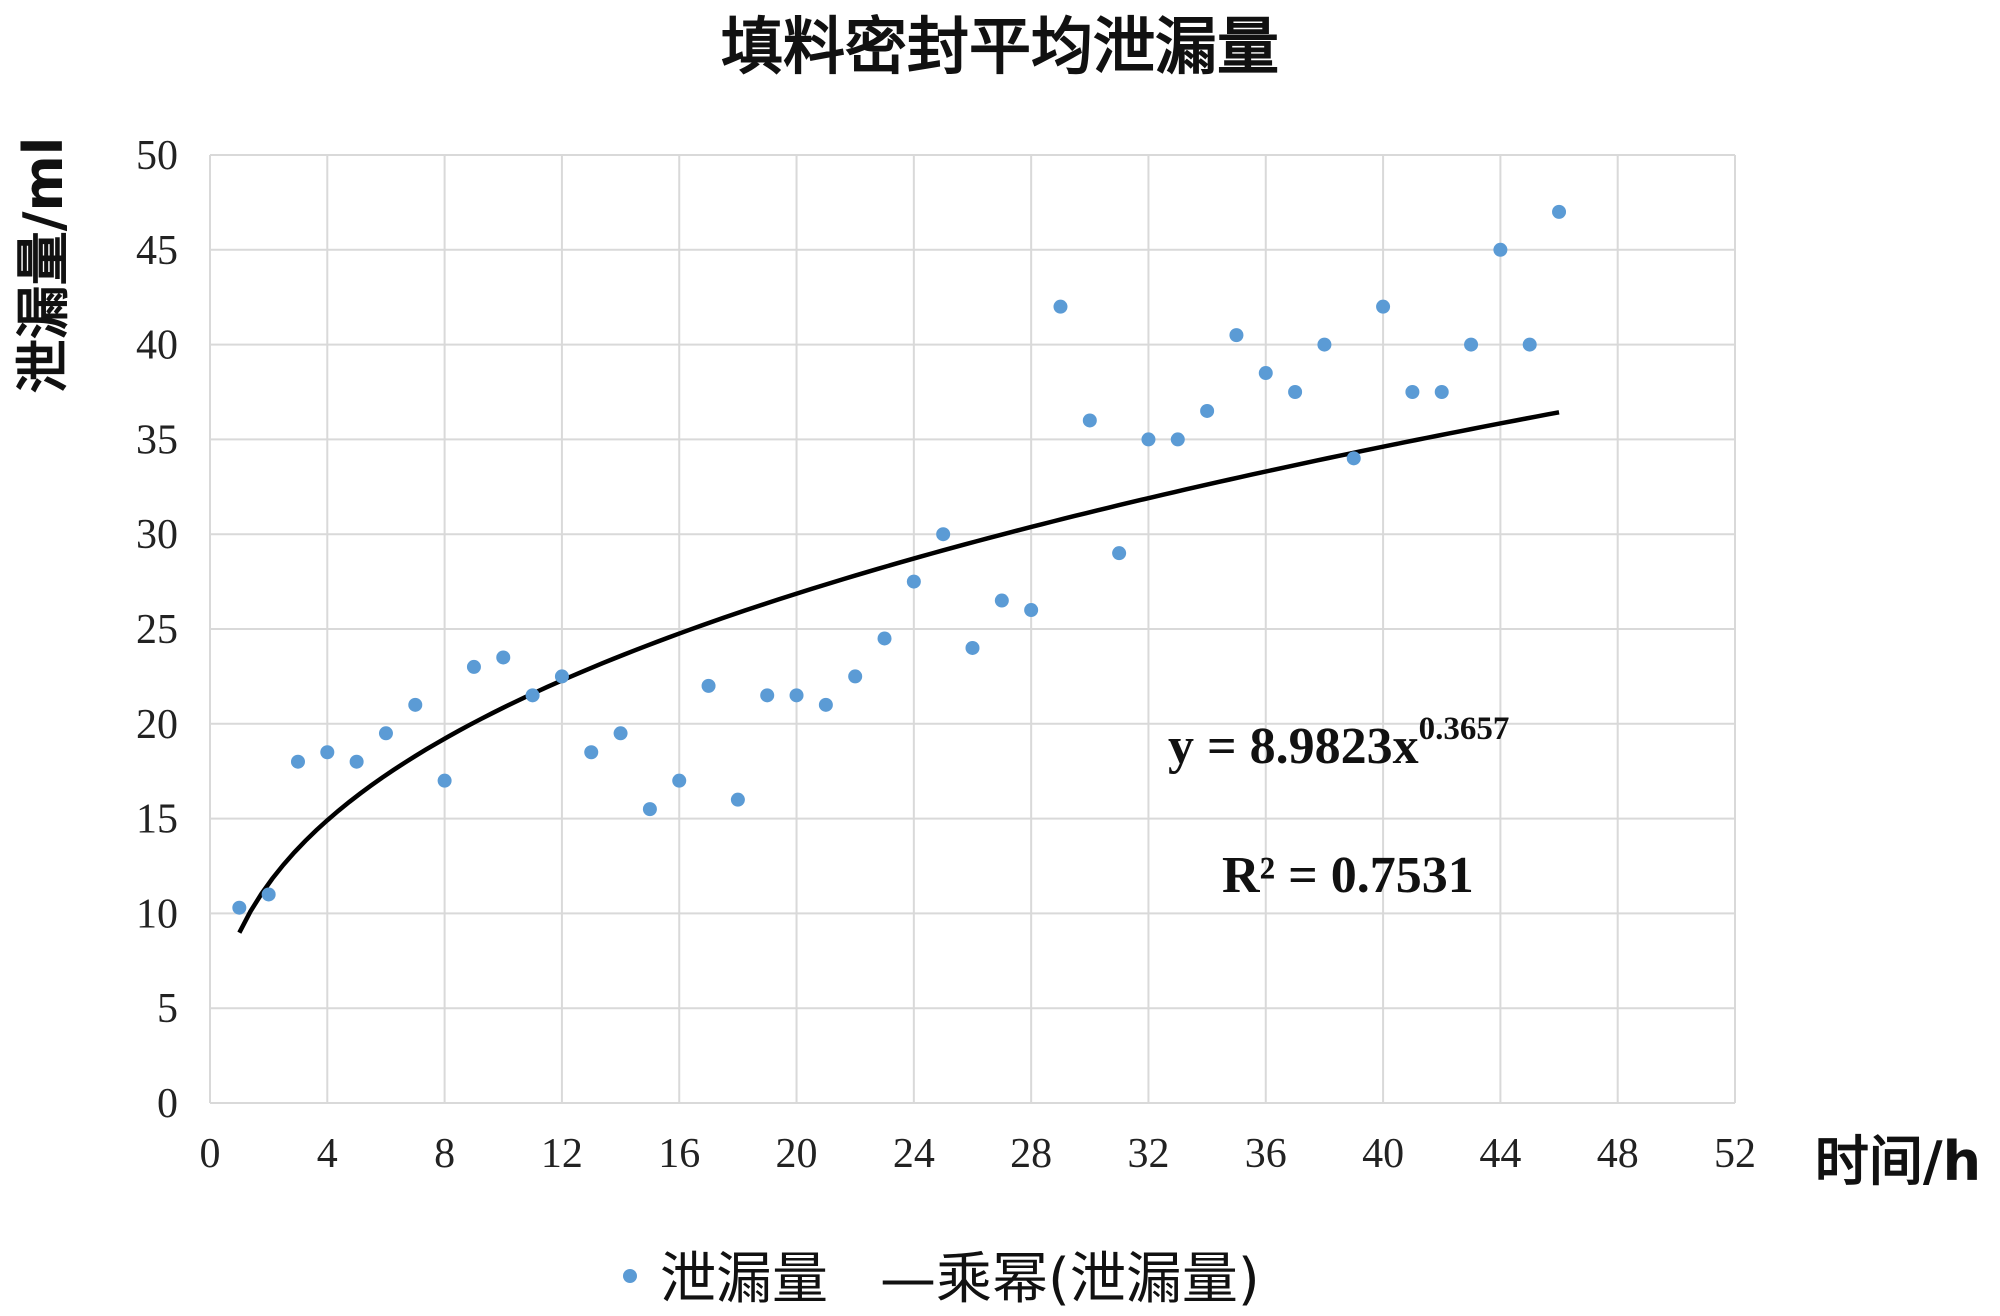  I want to click on x-tick-label: 4, so click(327, 1154).